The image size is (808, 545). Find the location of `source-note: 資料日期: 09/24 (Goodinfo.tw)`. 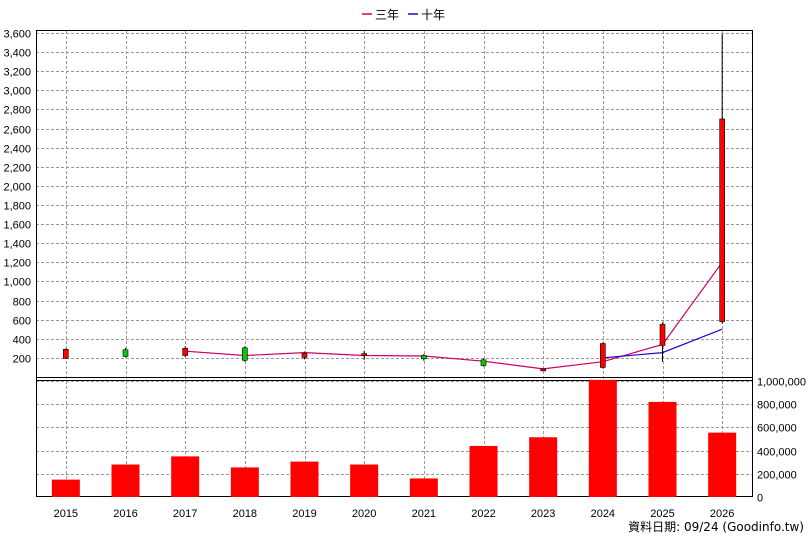

source-note: 資料日期: 09/24 (Goodinfo.tw) is located at coordinates (716, 527).